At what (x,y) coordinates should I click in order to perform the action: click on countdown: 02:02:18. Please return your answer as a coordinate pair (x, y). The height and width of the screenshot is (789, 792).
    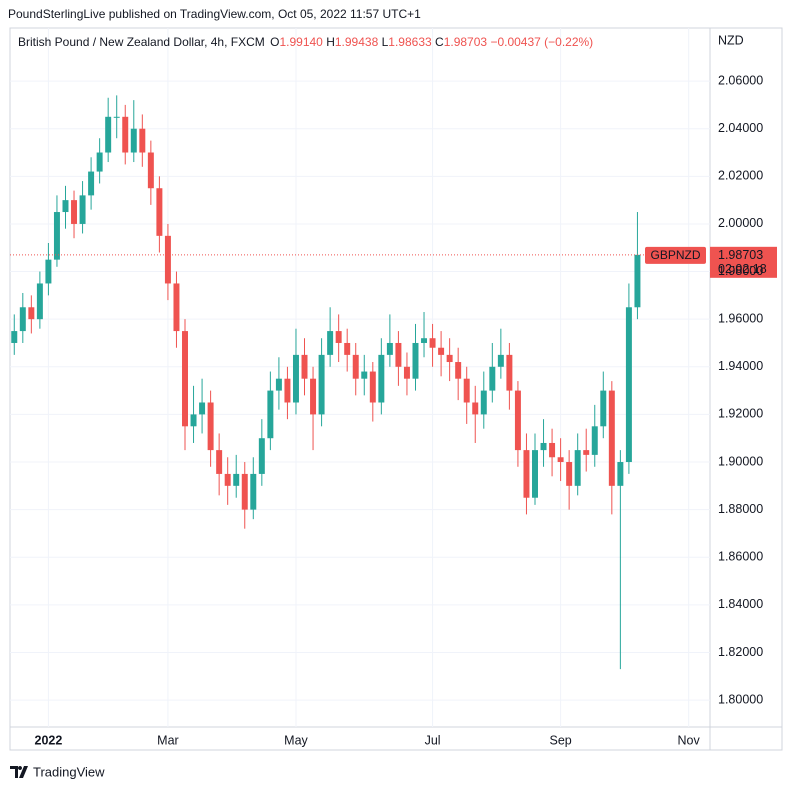
    Looking at the image, I should click on (742, 269).